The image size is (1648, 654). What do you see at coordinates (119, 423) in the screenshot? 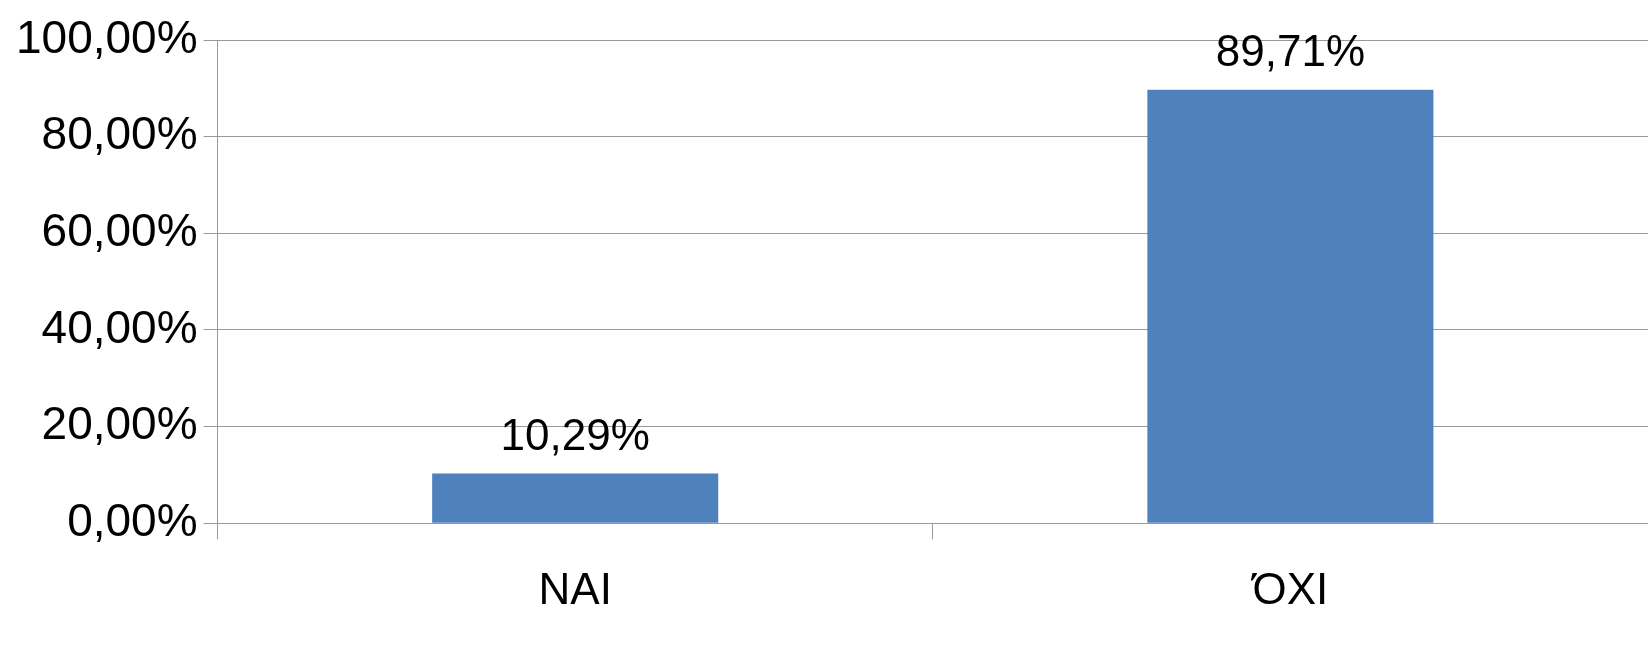
I see `y-tick-label: 20,00%` at bounding box center [119, 423].